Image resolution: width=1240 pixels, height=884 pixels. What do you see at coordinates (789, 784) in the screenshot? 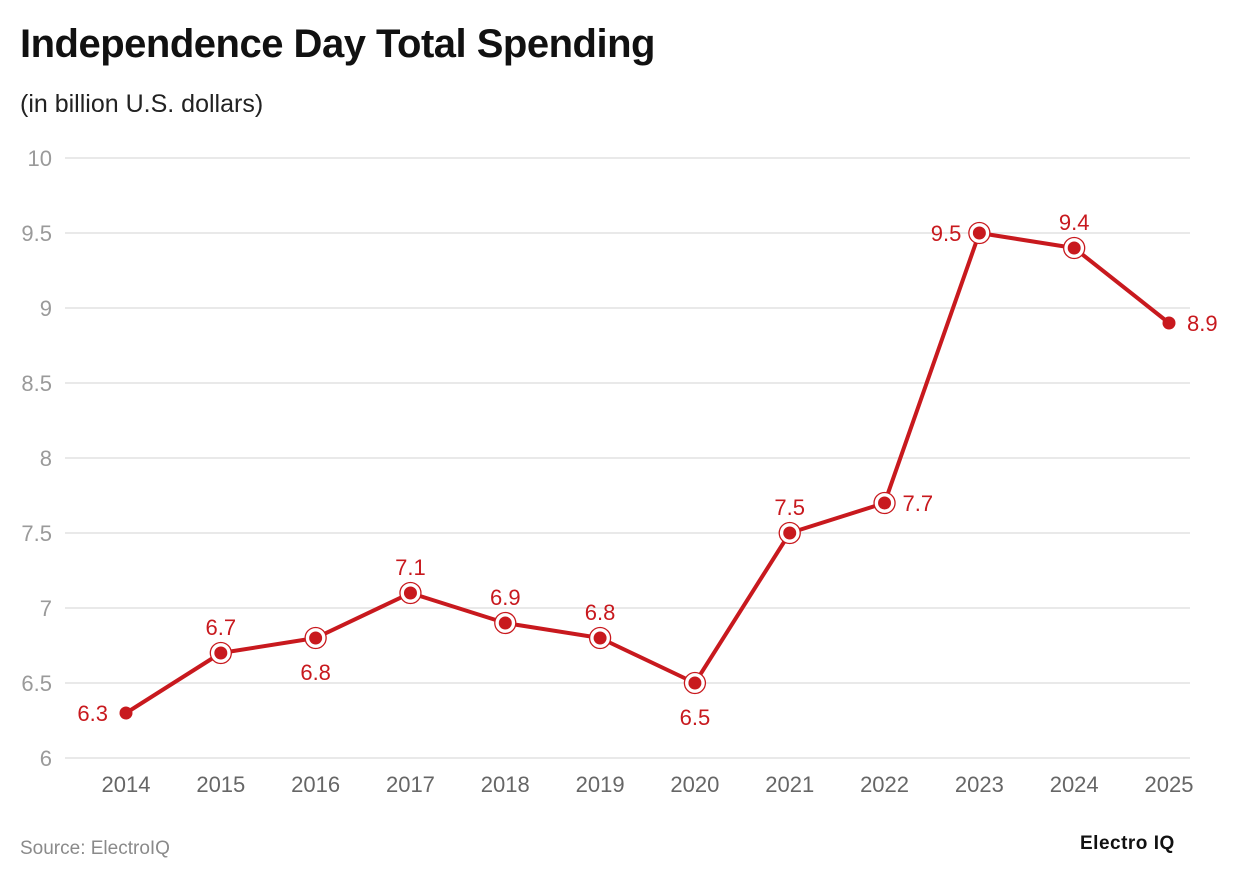
I see `x-tick-label: 2021` at bounding box center [789, 784].